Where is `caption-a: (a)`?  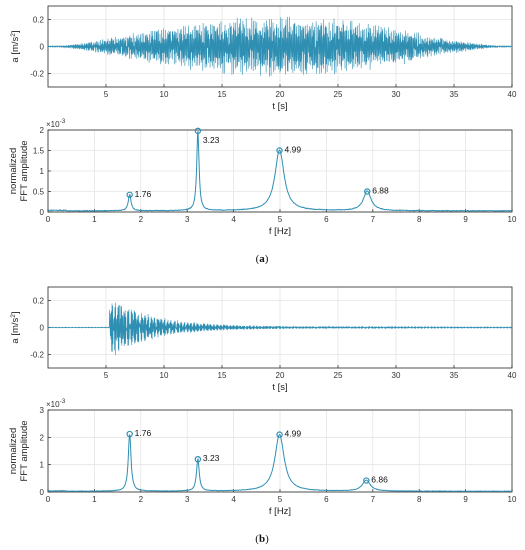
caption-a: (a) is located at coordinates (262, 259).